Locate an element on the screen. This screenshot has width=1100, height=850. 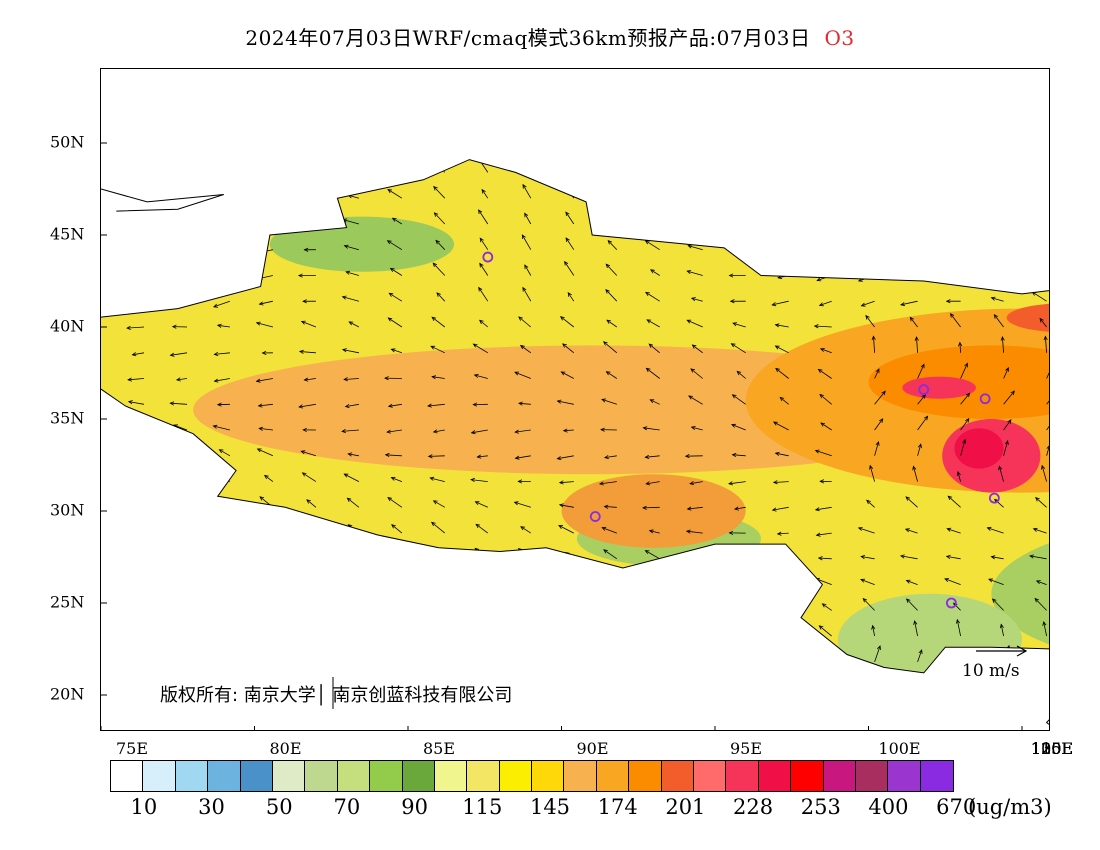
title-text: 2024年07月03日WRF/cmaq模式36km预报产品:07月03日 is located at coordinates (528, 38).